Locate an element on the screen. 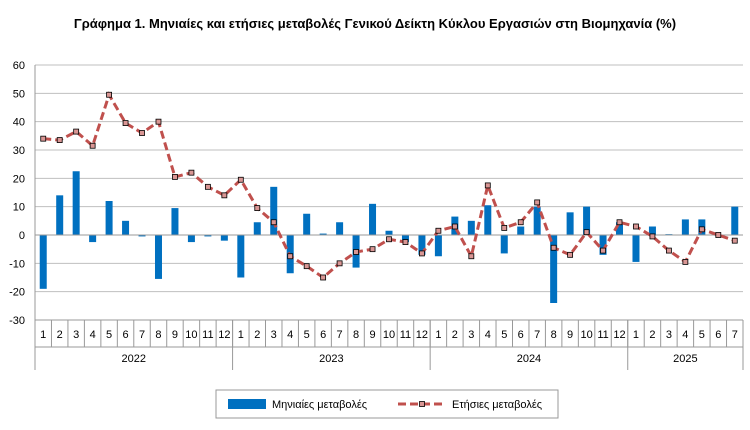 This screenshot has width=750, height=430. year-label: 2023 is located at coordinates (331, 359).